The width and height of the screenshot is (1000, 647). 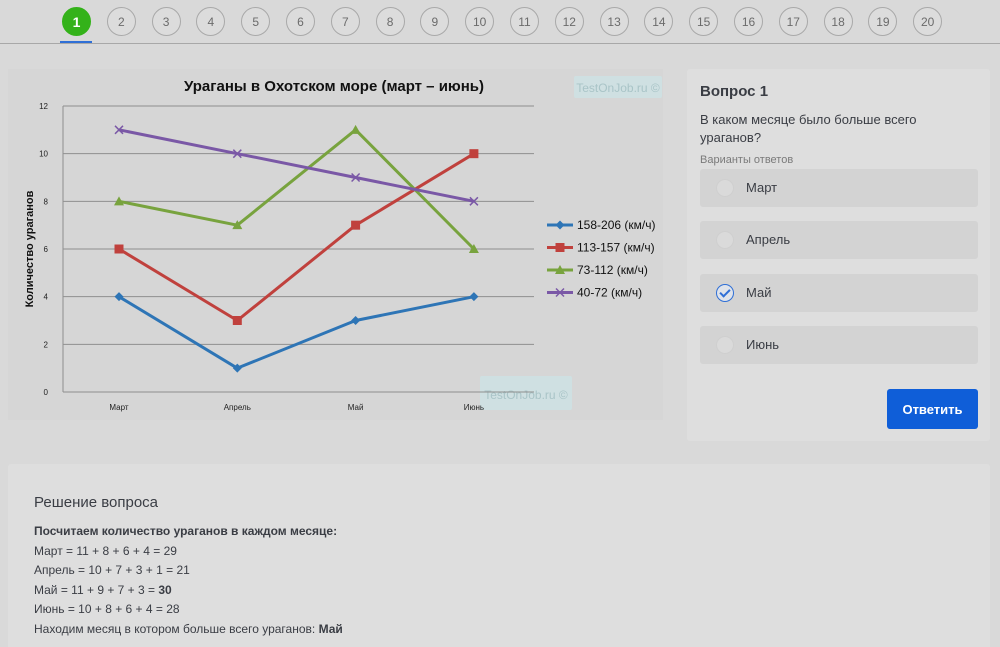 I want to click on question-nav-11: 11, so click(x=524, y=21).